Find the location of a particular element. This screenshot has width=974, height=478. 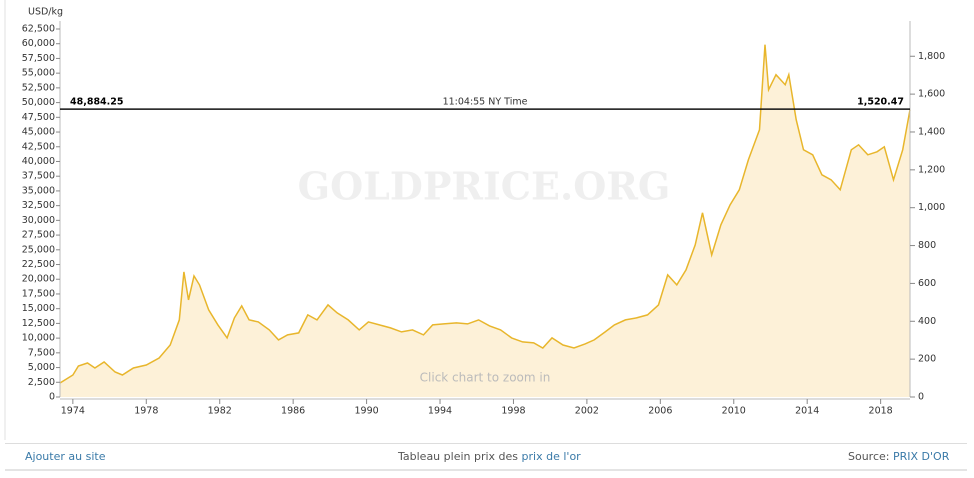

y-tick-label: 12,500 is located at coordinates (38, 323).